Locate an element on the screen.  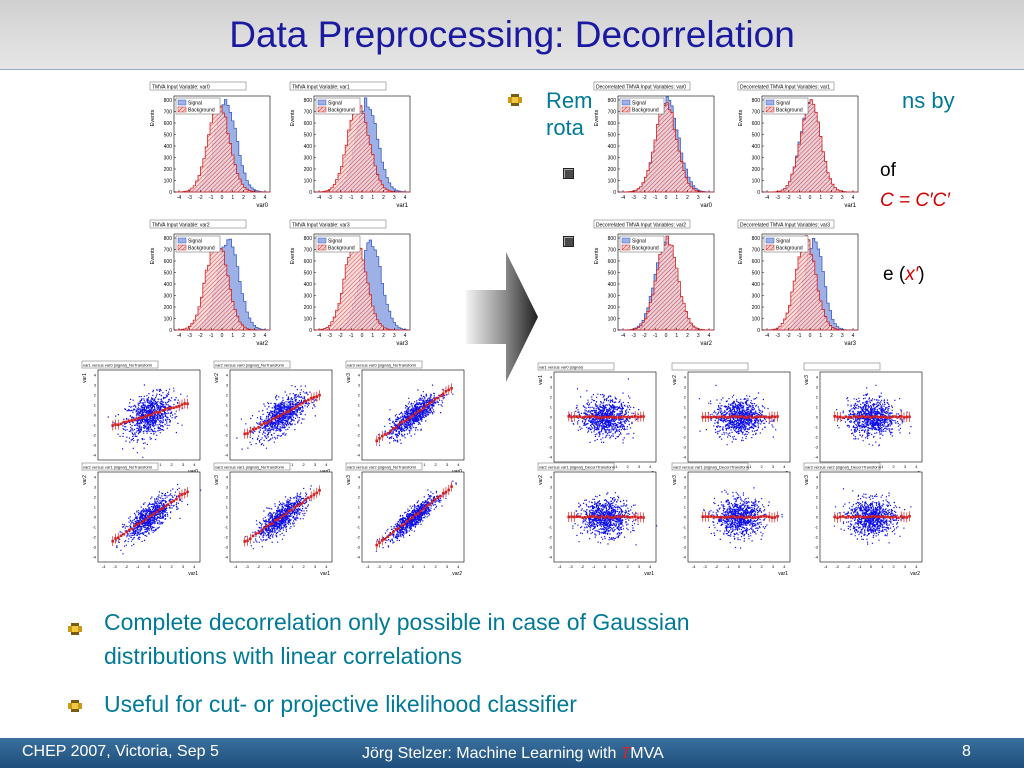
sub-bullet-1-formula: C = C′C′ is located at coordinates (915, 200).